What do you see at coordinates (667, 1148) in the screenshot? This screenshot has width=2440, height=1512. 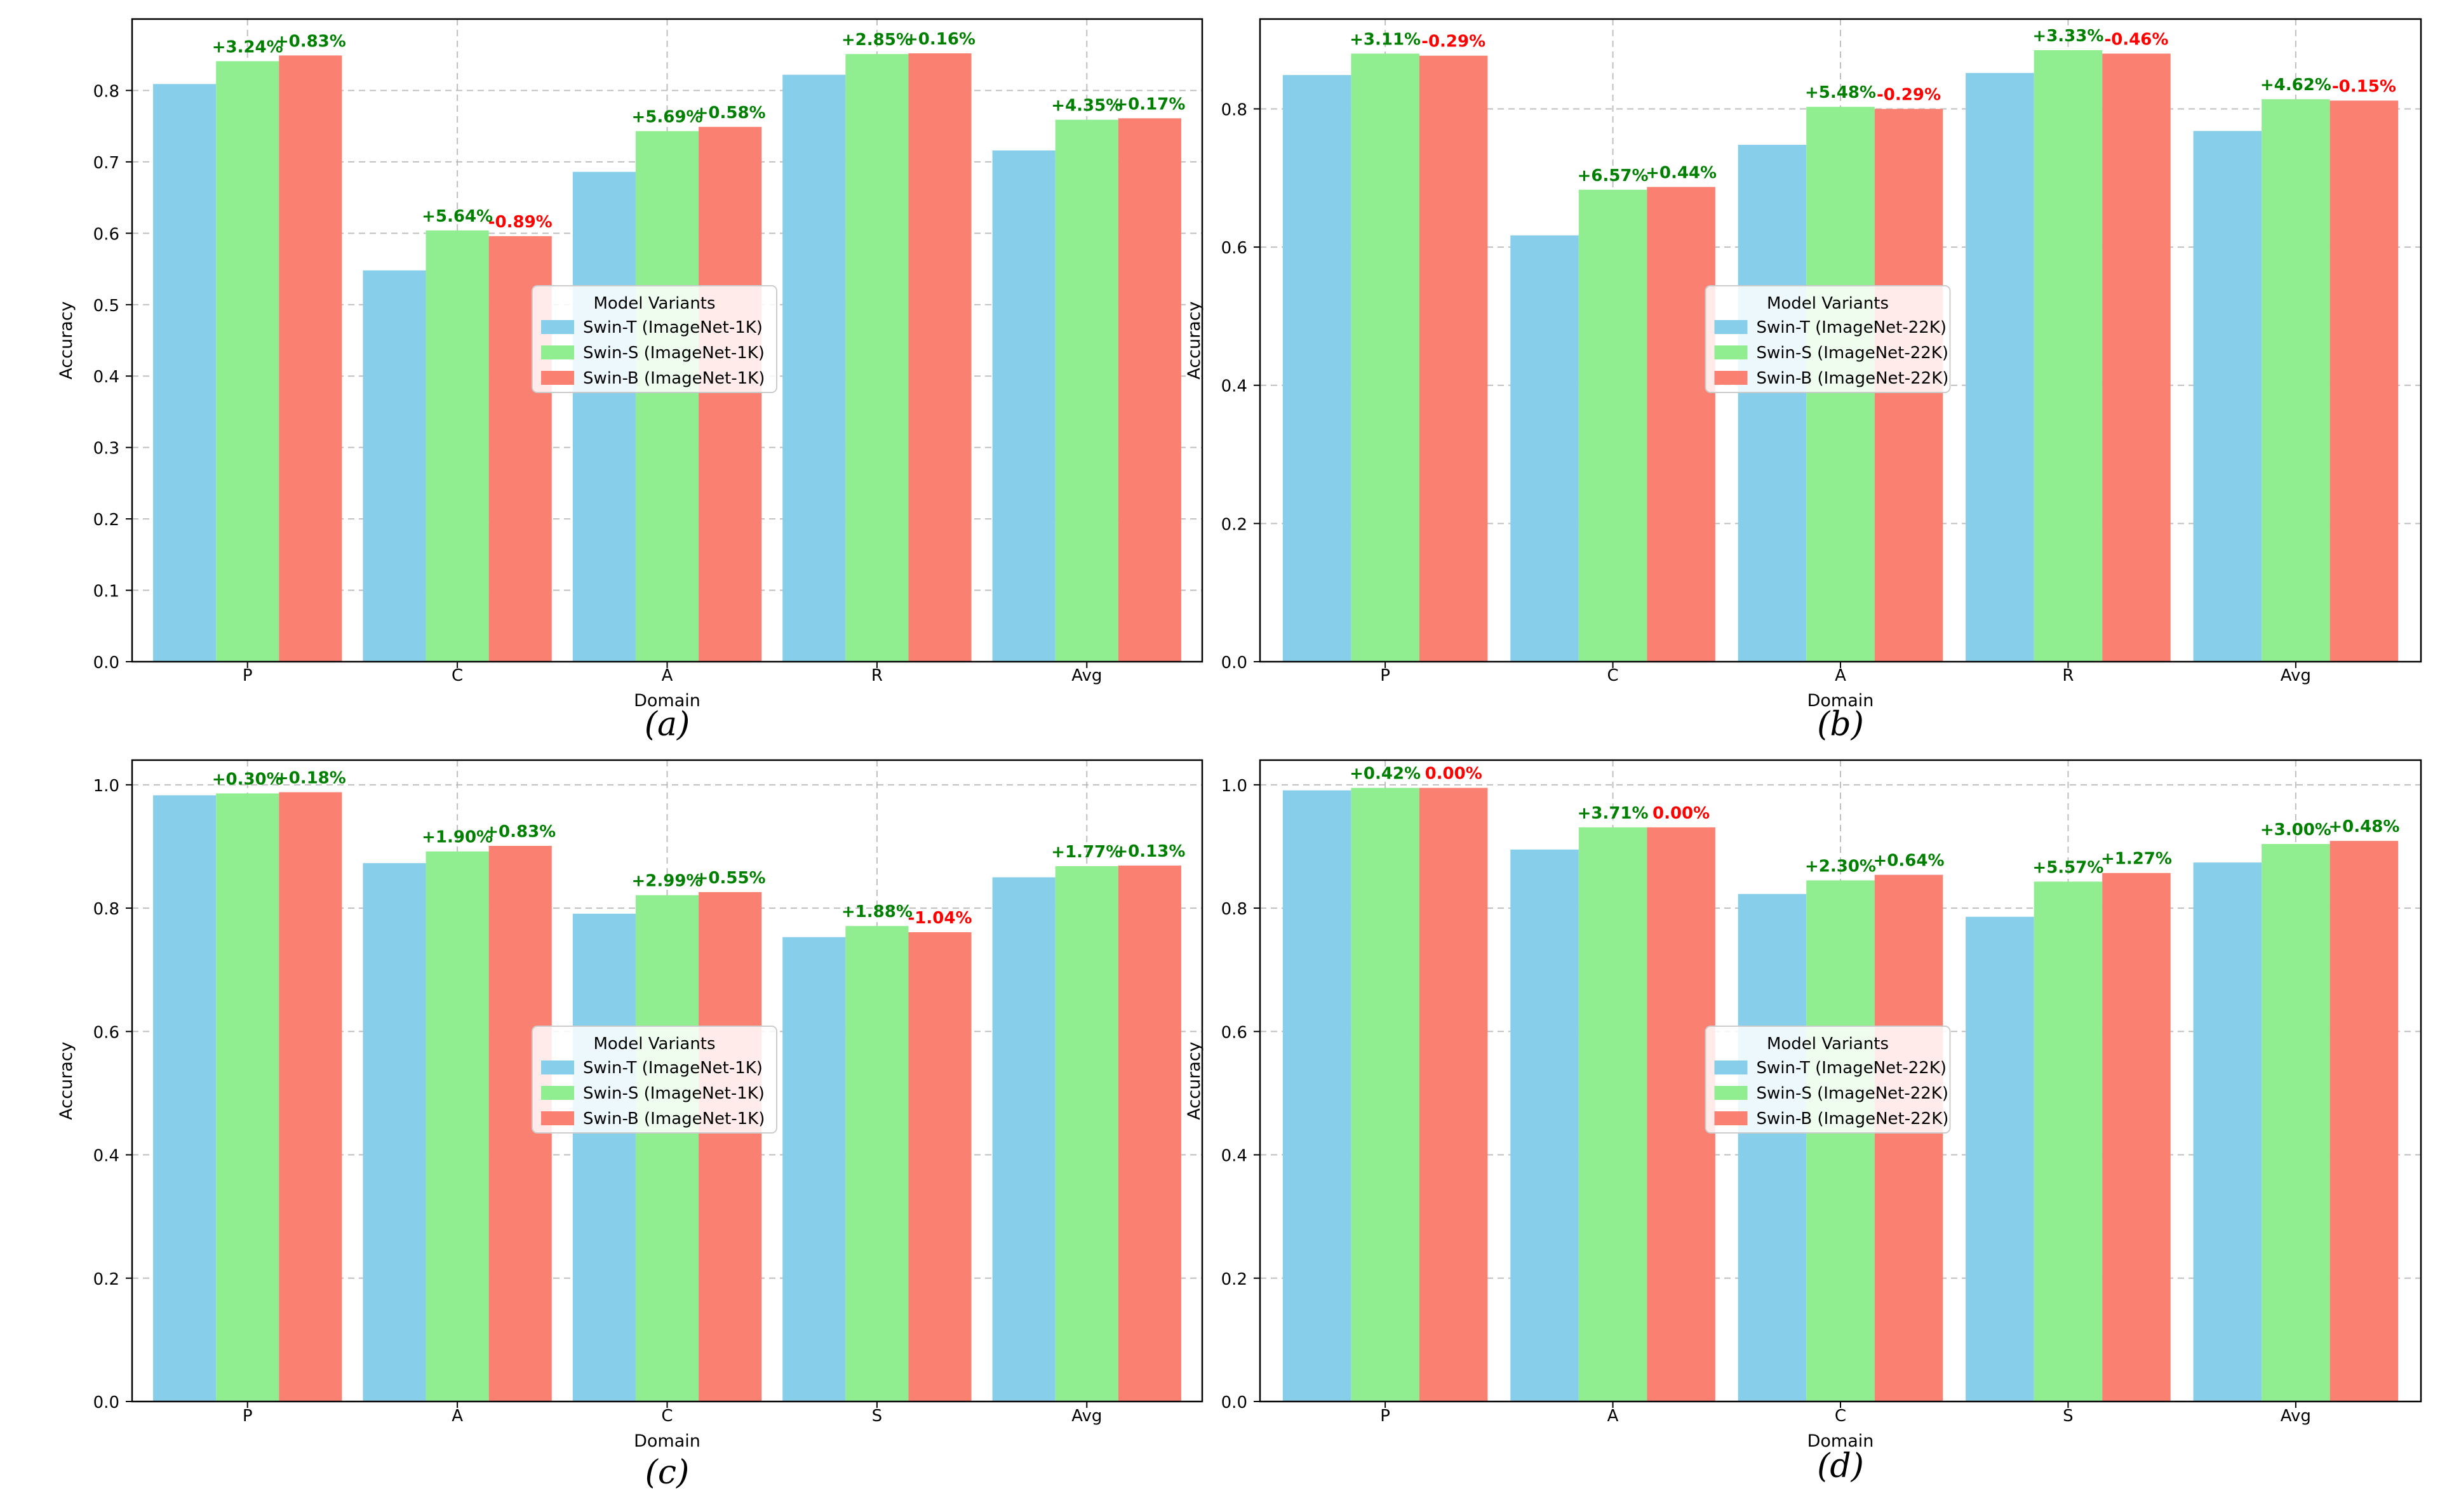 I see `bar-swin-s-c` at bounding box center [667, 1148].